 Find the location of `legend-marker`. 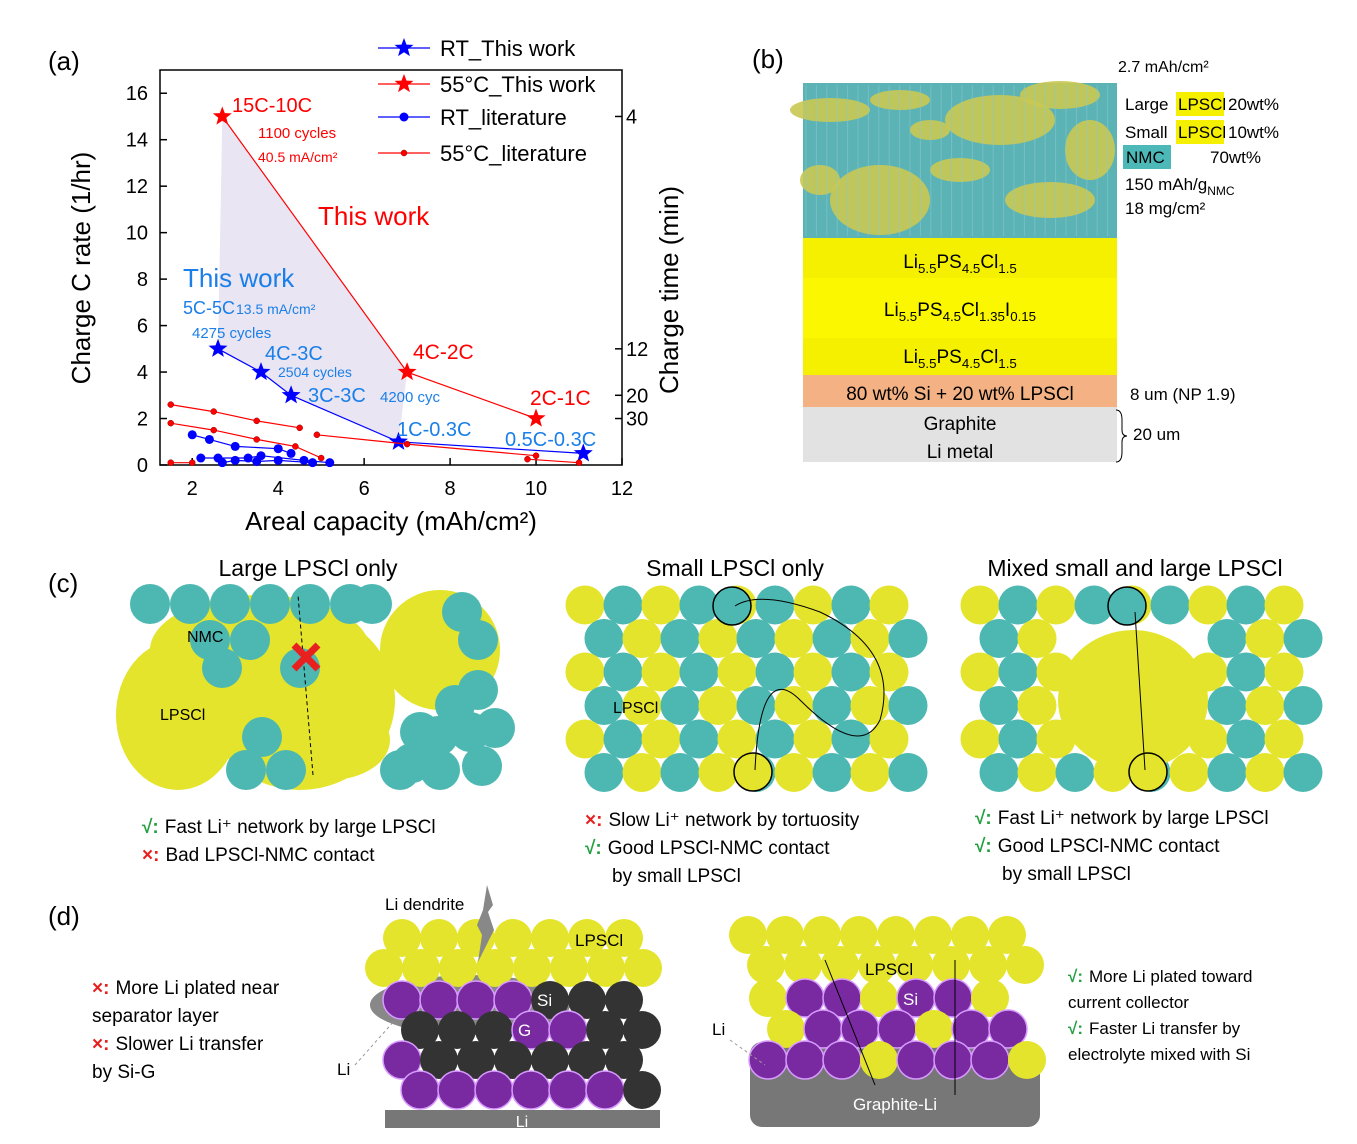

legend-marker is located at coordinates (404, 117).